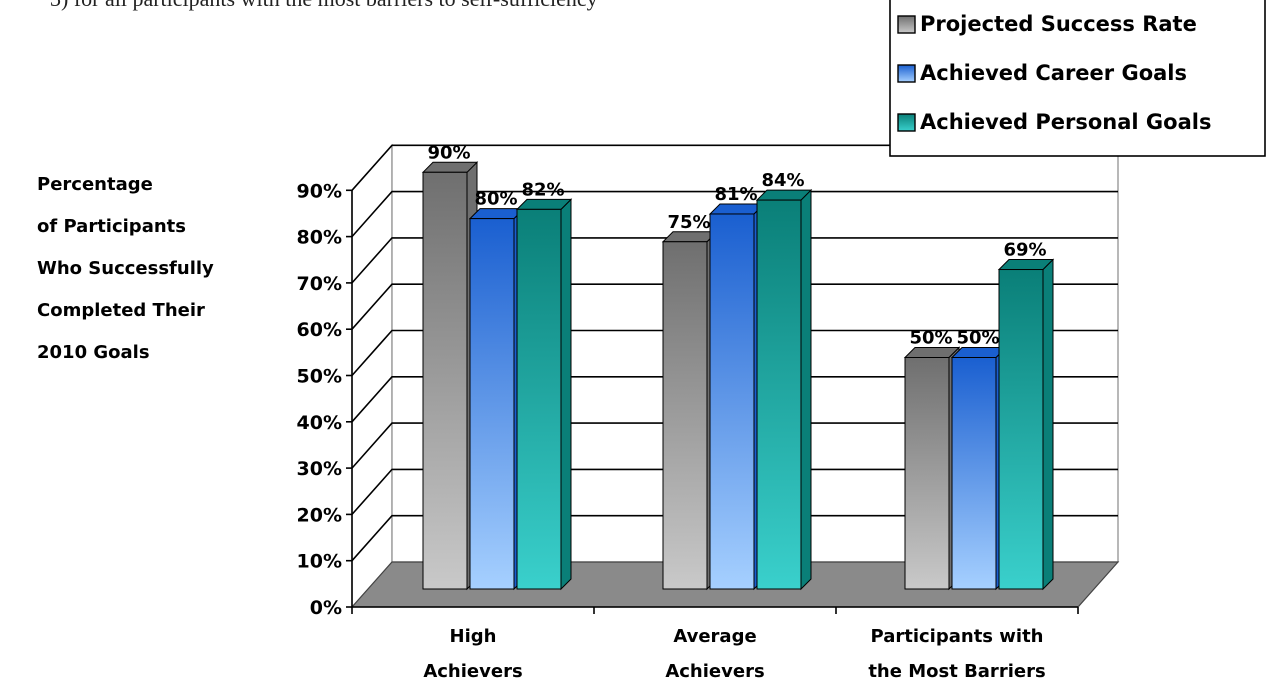 The width and height of the screenshot is (1266, 684). Describe the element at coordinates (111, 226) in the screenshot. I see `y-axis-title-line: of Participants` at that location.